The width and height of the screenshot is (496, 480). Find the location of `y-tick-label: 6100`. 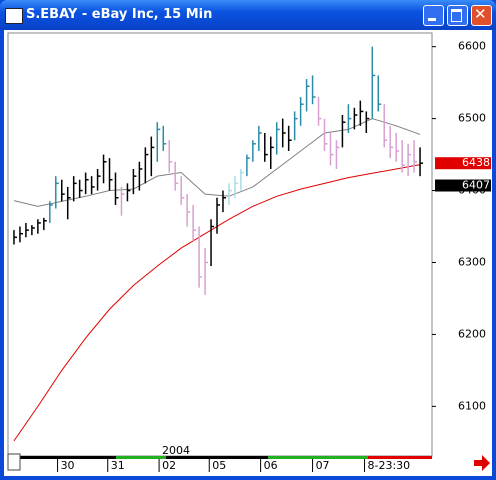

y-tick-label: 6100 is located at coordinates (472, 405).